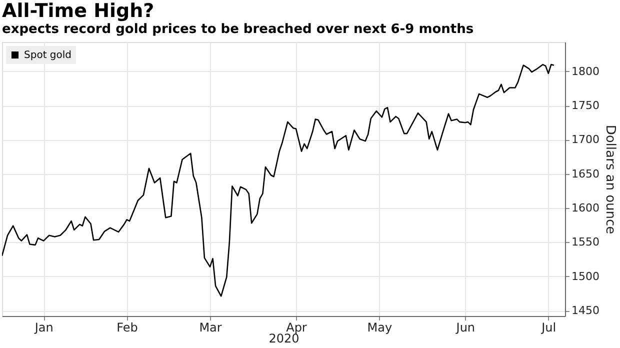 This screenshot has height=348, width=620. What do you see at coordinates (586, 311) in the screenshot?
I see `y-tick-label: 1450` at bounding box center [586, 311].